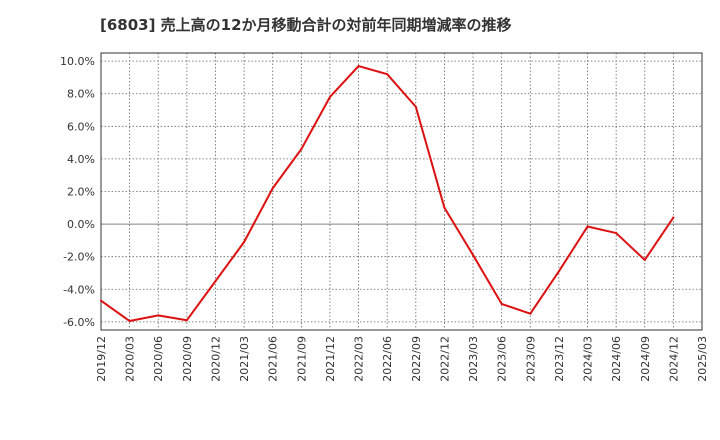  I want to click on x-tick-label: 2019/12, so click(101, 359).